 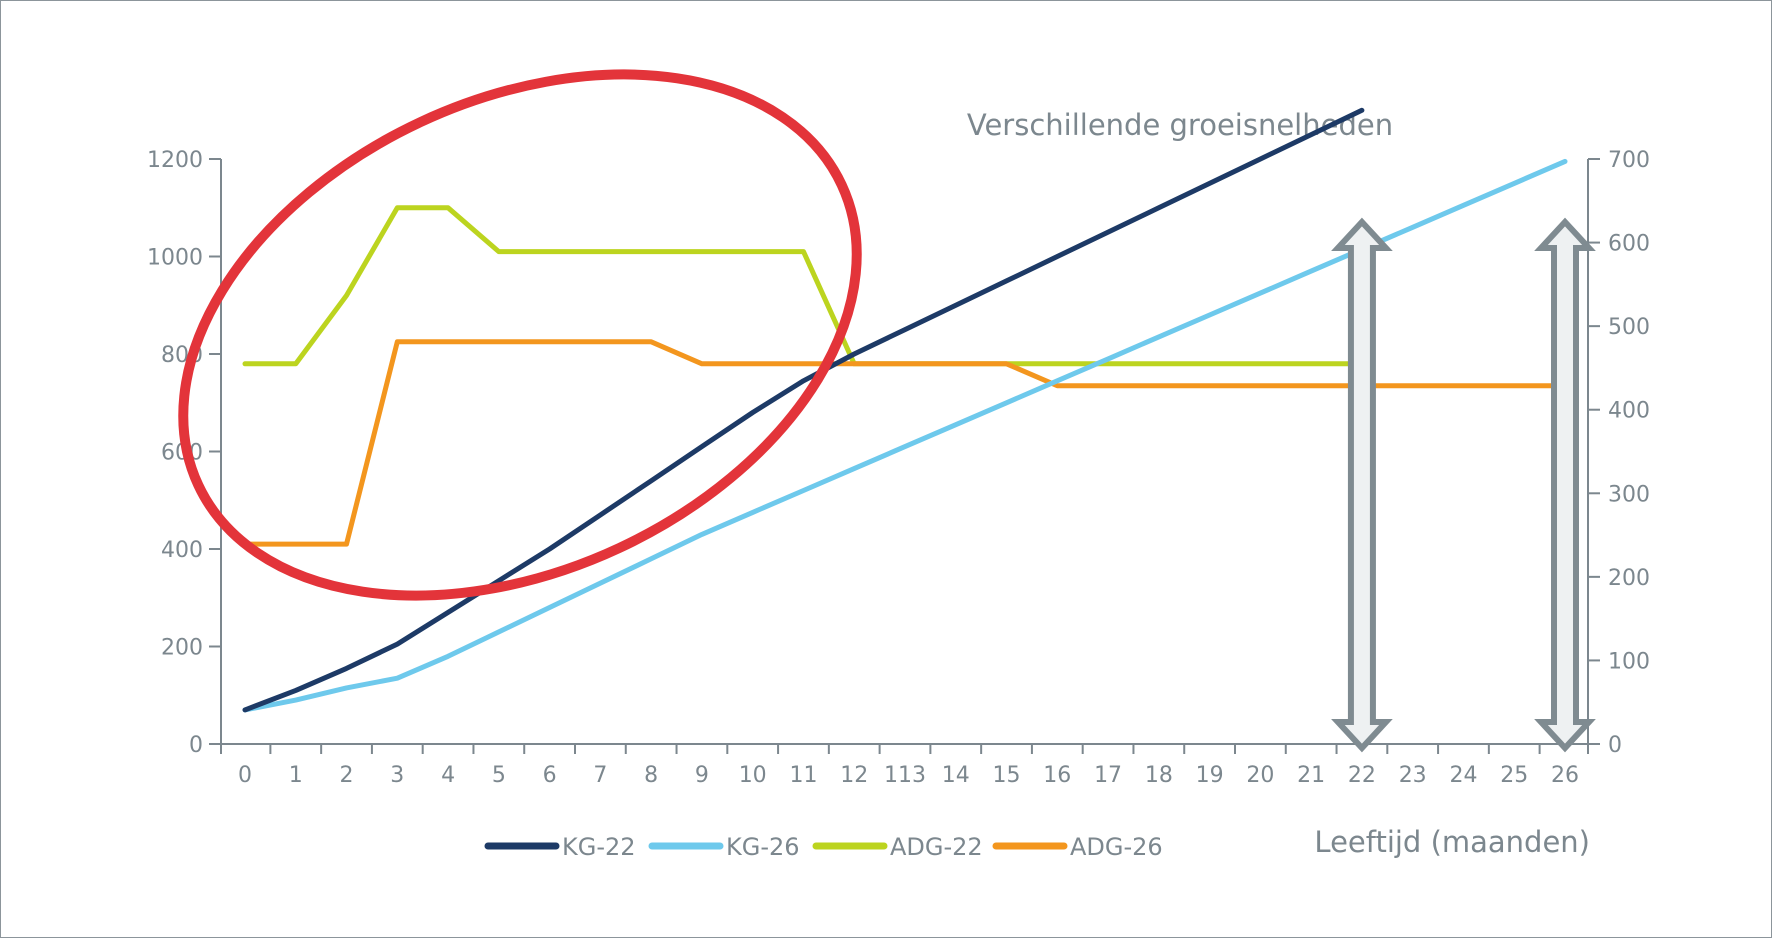 What do you see at coordinates (1210, 775) in the screenshot?
I see `x-tick-label: 19` at bounding box center [1210, 775].